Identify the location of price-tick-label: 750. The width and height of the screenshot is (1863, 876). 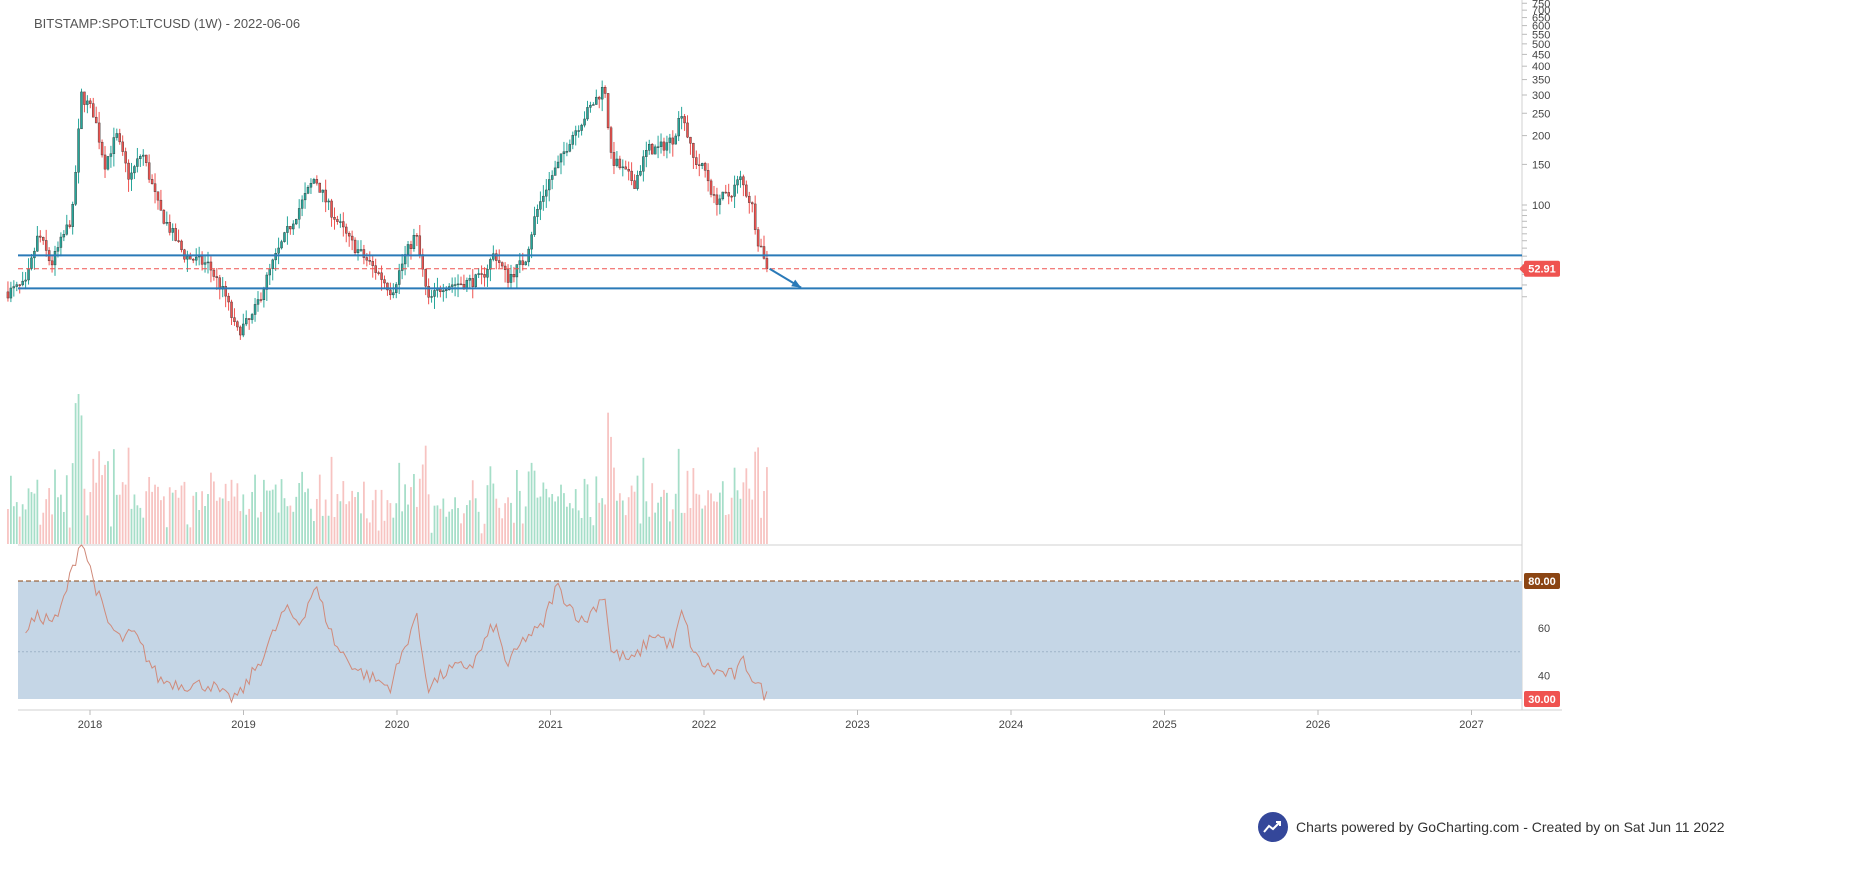
(1541, 5).